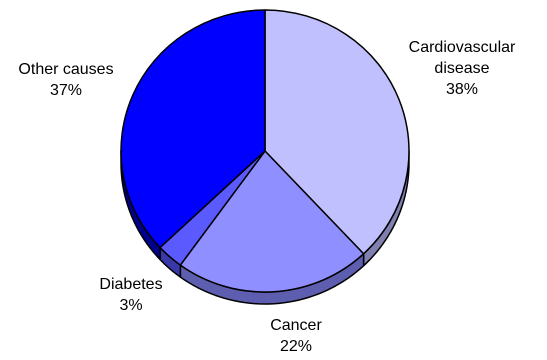 The height and width of the screenshot is (360, 547). I want to click on slice-label-text: Diabetes, so click(130, 284).